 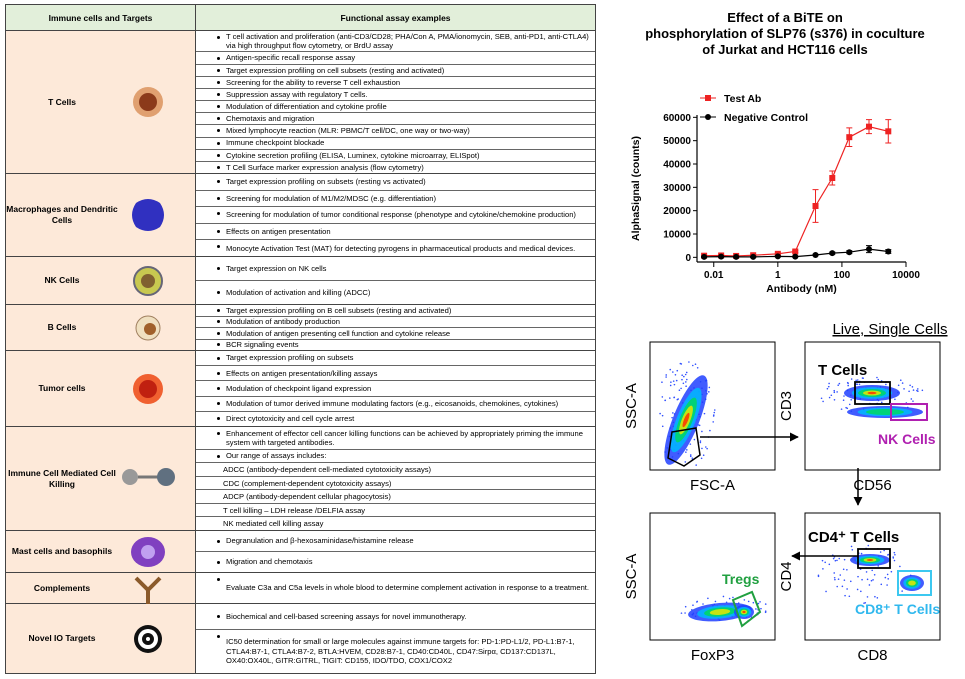 What do you see at coordinates (907, 439) in the screenshot?
I see `gate-label: NK Cells` at bounding box center [907, 439].